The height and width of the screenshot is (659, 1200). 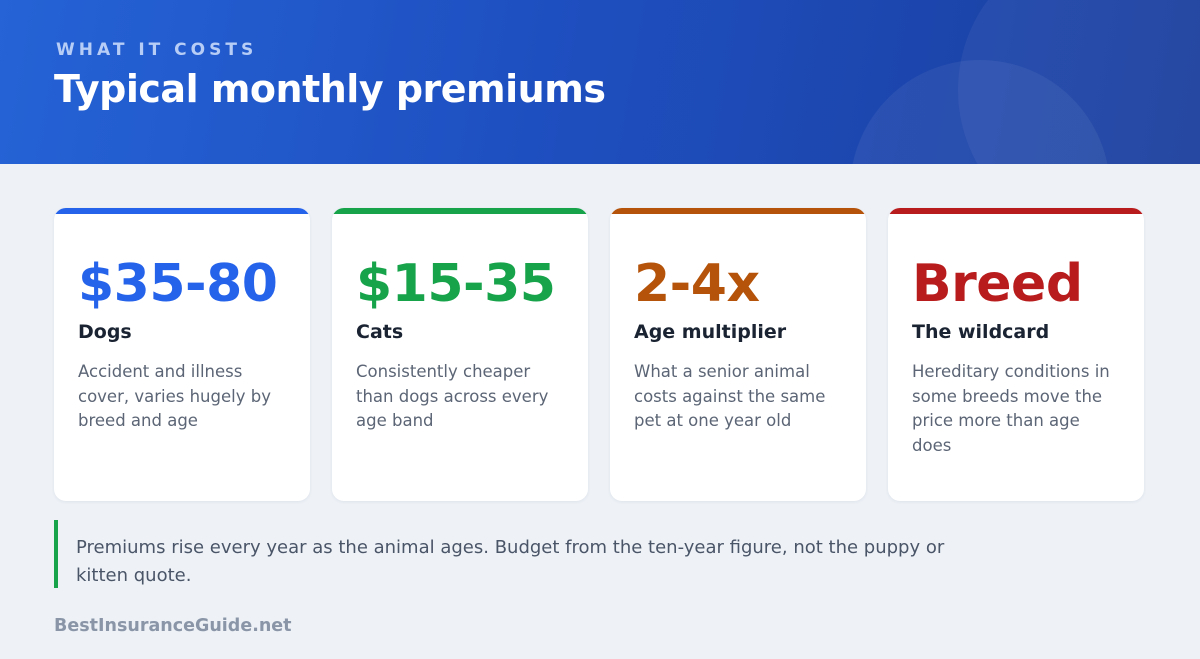 What do you see at coordinates (456, 284) in the screenshot?
I see `card-value: $15-35` at bounding box center [456, 284].